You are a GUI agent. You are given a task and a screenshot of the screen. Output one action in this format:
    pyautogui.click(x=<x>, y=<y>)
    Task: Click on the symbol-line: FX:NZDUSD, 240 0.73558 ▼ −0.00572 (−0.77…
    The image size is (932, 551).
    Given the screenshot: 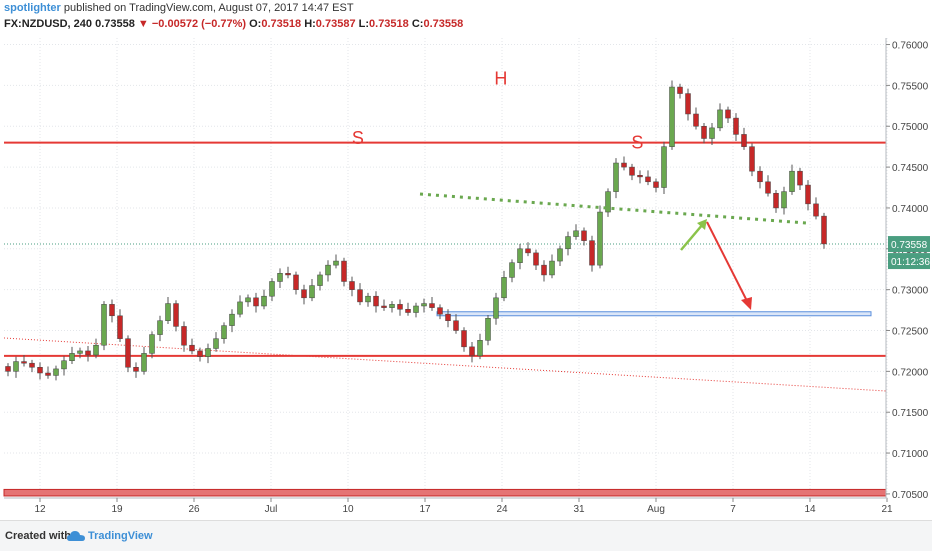 What is the action you would take?
    pyautogui.click(x=233, y=24)
    